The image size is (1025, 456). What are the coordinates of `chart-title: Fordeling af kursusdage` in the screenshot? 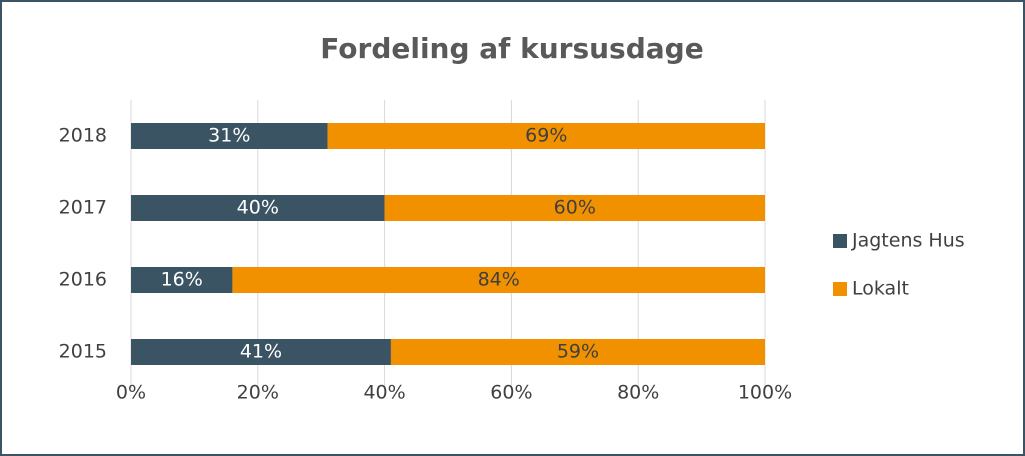 It's located at (511, 48).